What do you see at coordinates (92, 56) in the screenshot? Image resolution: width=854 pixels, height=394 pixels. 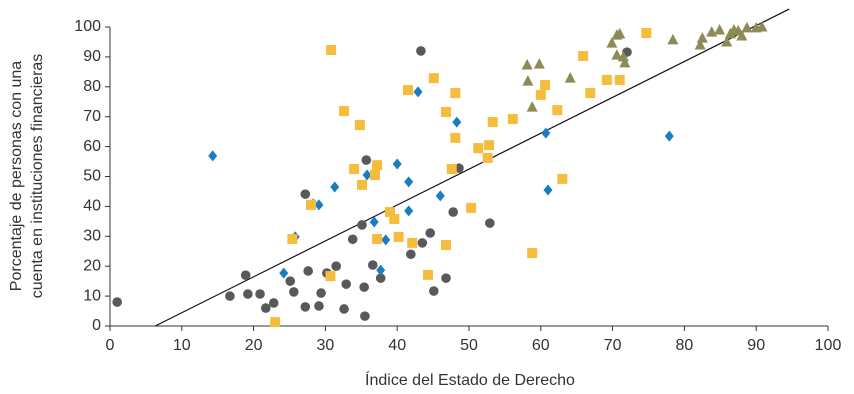 I see `y-tick-label: 90` at bounding box center [92, 56].